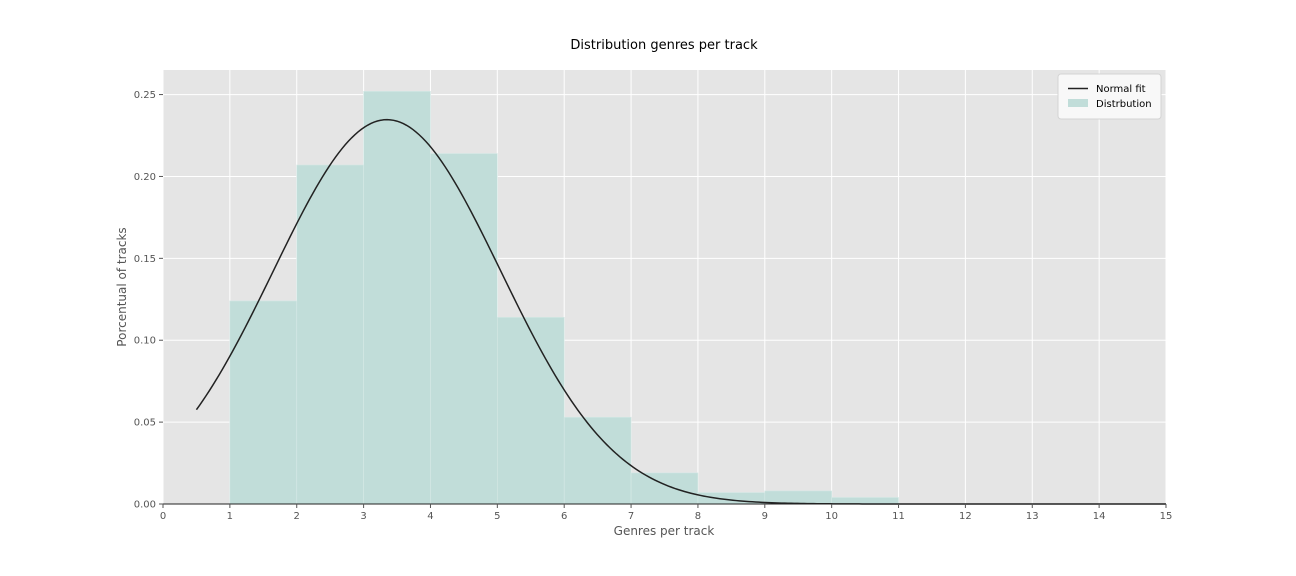 Image resolution: width=1296 pixels, height=576 pixels. I want to click on legend-box, so click(1109, 96).